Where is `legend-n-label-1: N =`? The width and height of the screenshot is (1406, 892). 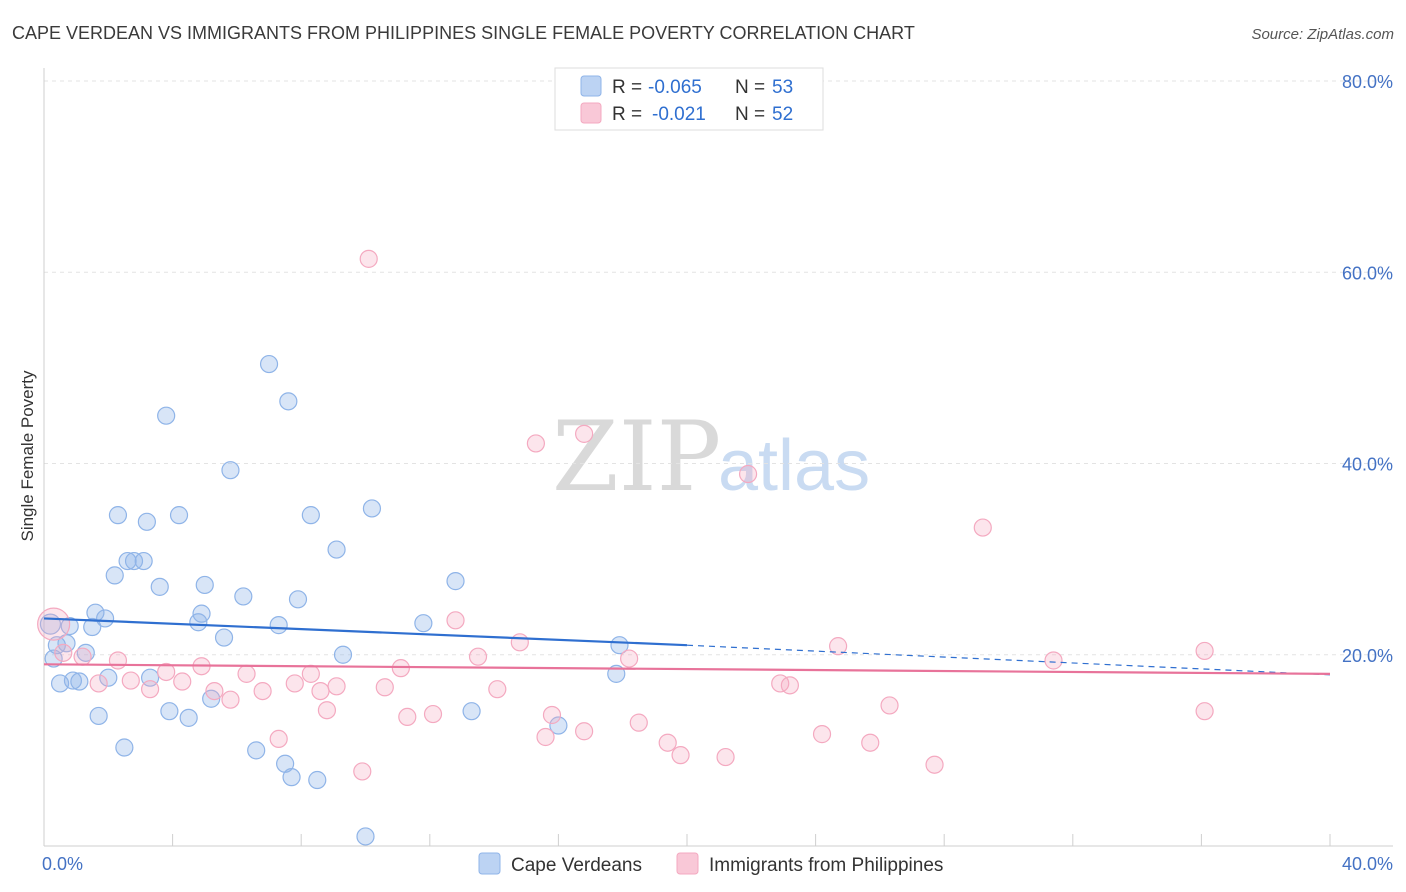 legend-n-label-1: N = is located at coordinates (750, 114).